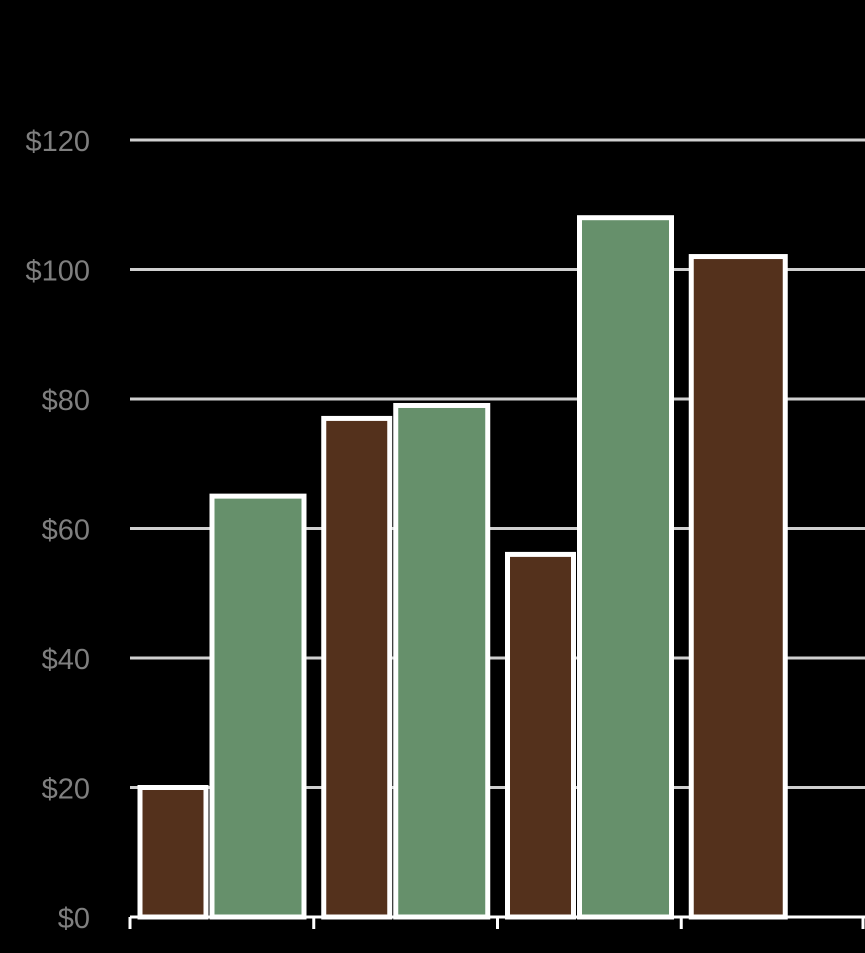 The height and width of the screenshot is (953, 865). Describe the element at coordinates (57, 142) in the screenshot. I see `y-tick-label: $120` at that location.